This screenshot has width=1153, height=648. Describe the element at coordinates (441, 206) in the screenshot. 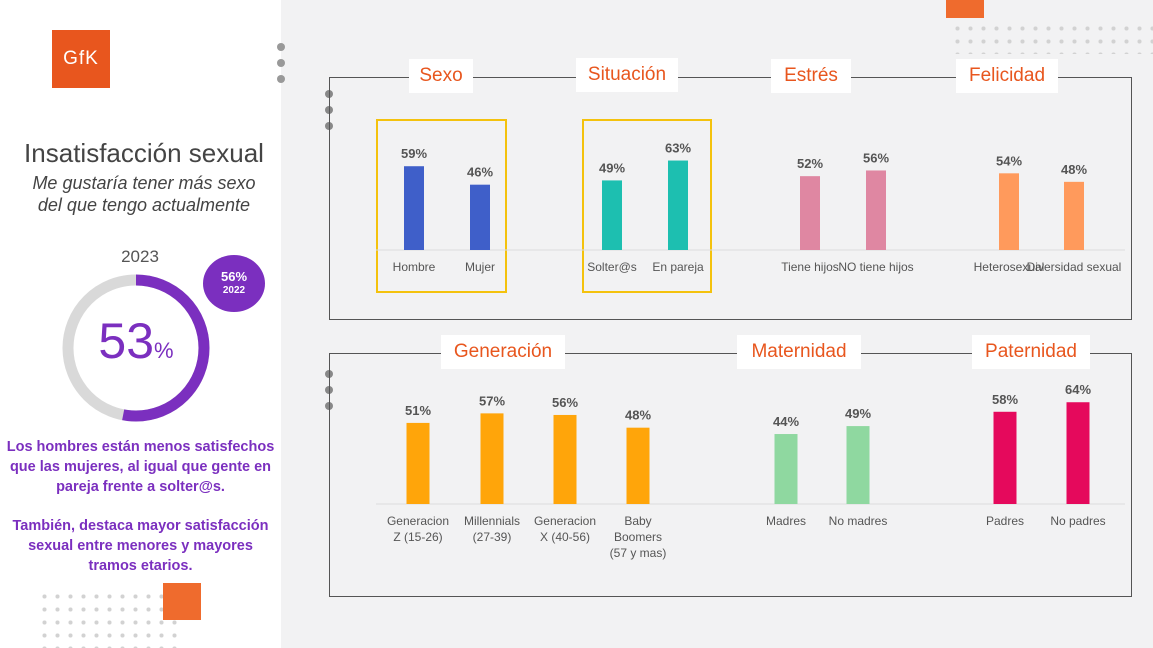

I see `highlight-box-sexo` at that location.